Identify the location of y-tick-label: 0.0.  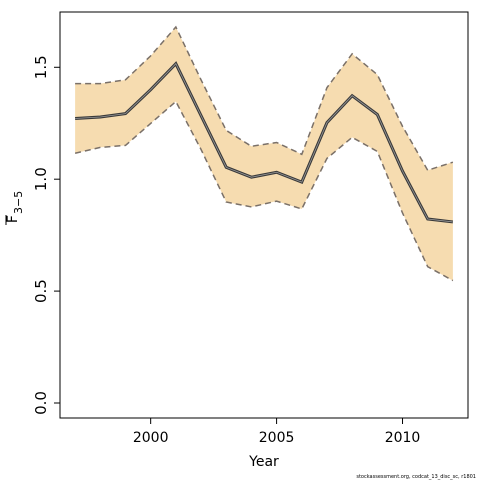
(41, 403).